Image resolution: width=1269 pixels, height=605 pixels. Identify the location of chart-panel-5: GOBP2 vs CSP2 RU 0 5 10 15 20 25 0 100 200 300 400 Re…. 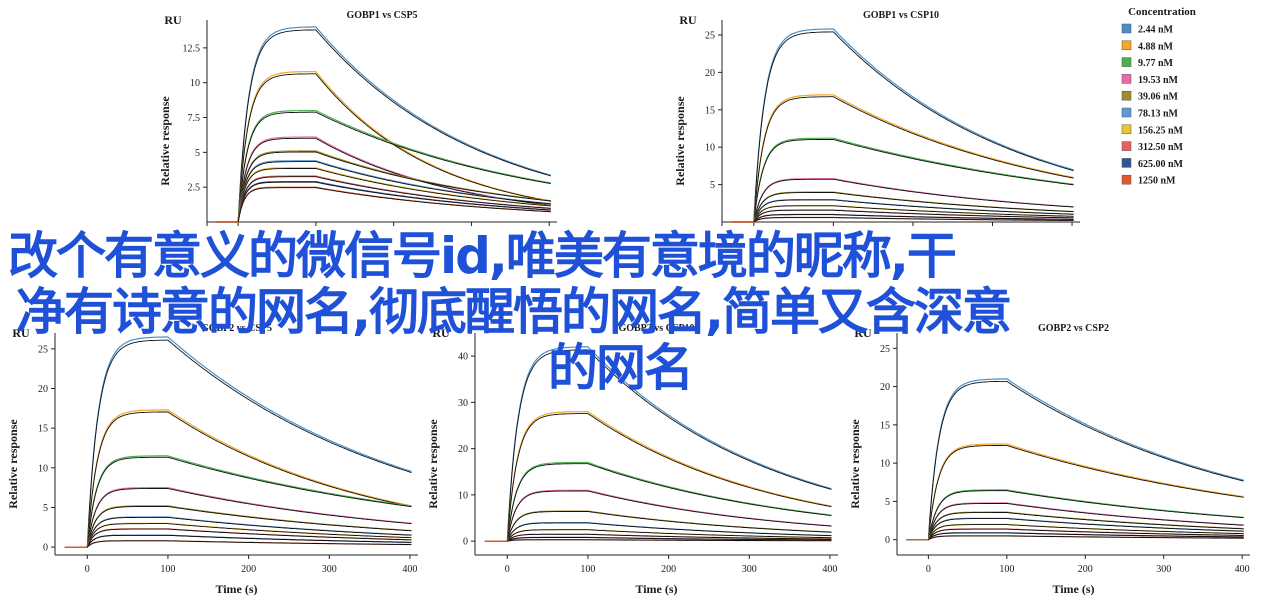
(1049, 459).